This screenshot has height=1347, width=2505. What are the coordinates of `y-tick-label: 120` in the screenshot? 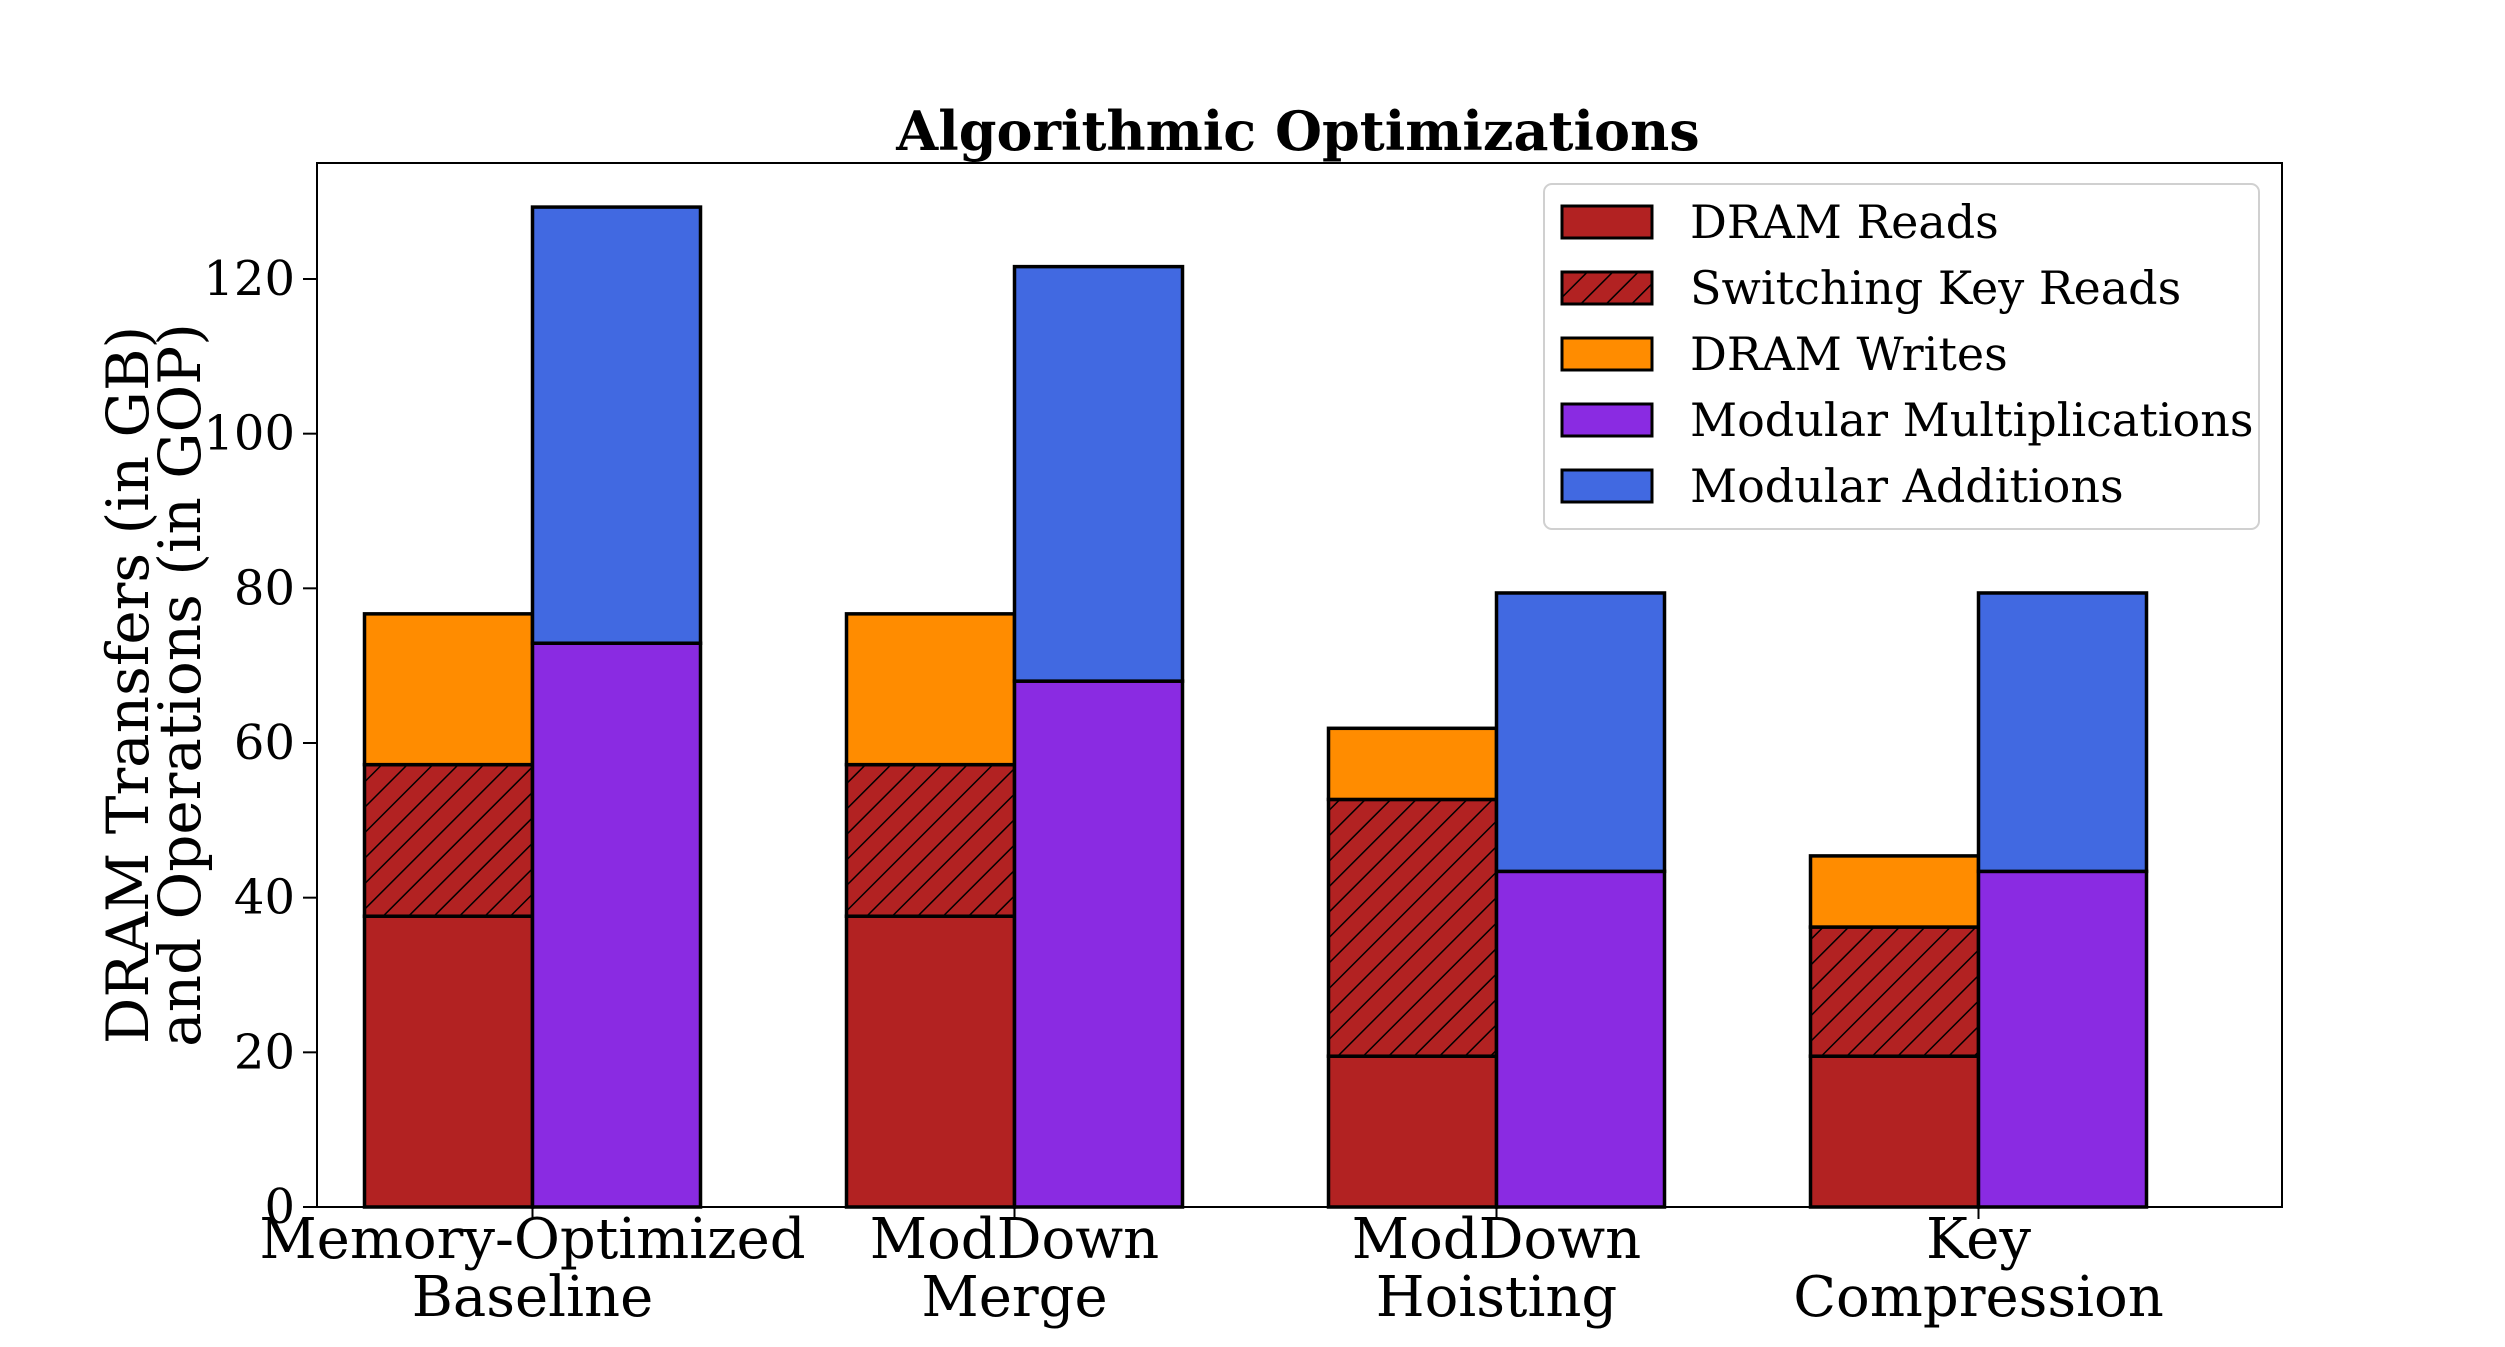 It's located at (249, 279).